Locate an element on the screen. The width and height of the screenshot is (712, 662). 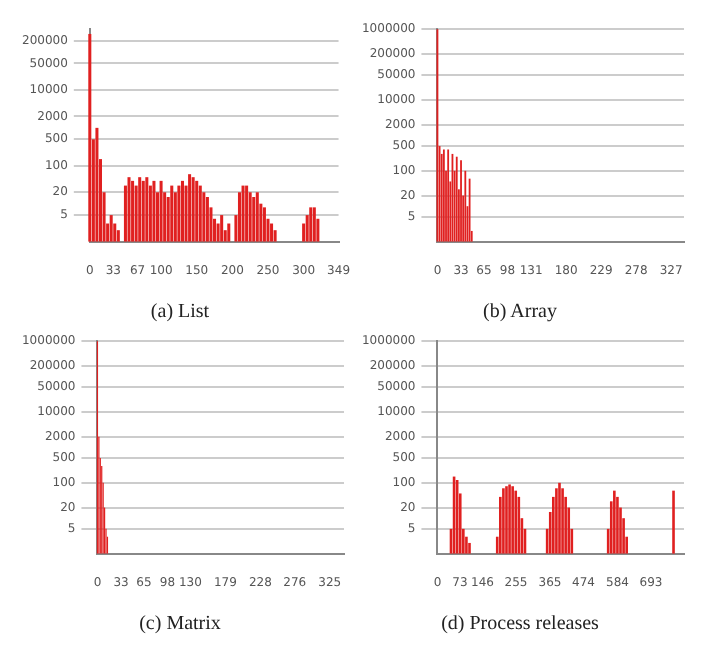
text: (c) Matrix is located at coordinates (180, 624).